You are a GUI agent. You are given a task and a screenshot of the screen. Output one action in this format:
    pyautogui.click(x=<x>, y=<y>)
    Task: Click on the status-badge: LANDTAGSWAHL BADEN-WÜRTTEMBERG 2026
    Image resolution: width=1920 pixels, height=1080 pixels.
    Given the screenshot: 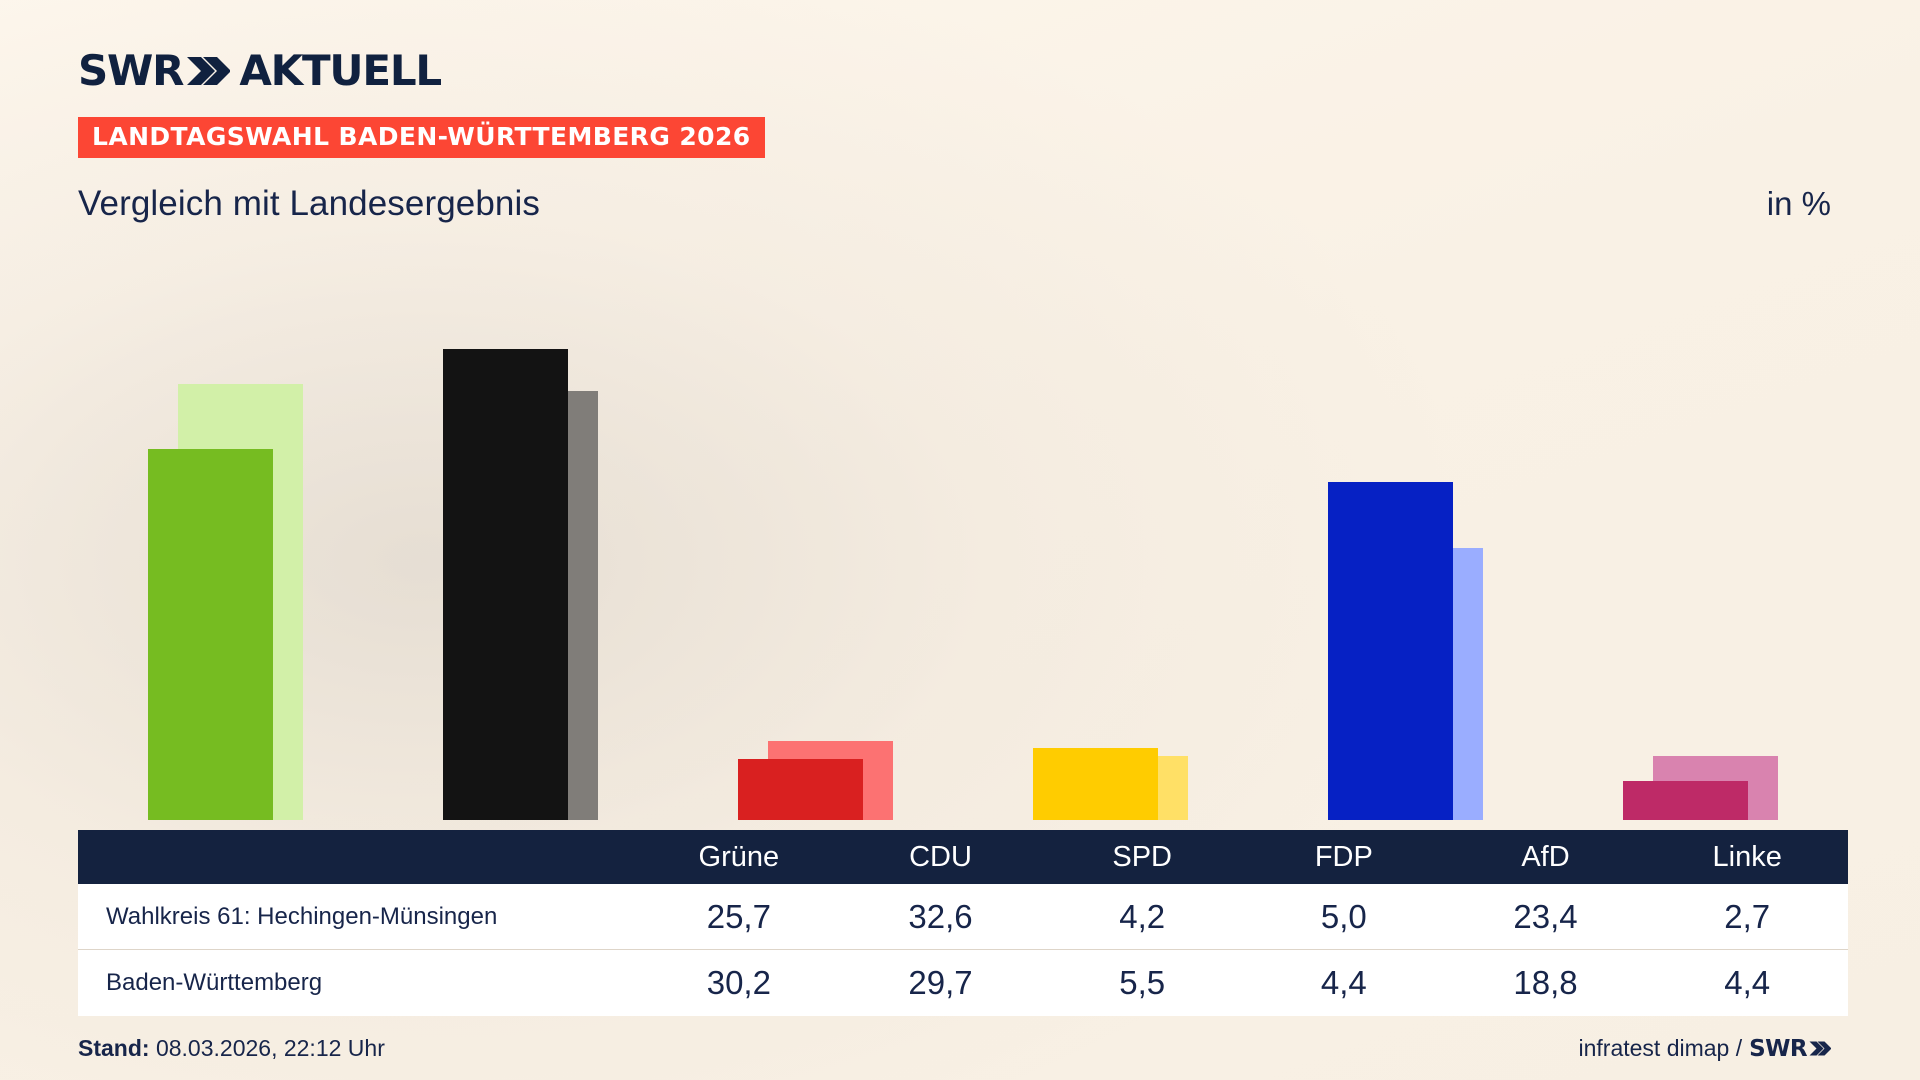 What is the action you would take?
    pyautogui.click(x=421, y=138)
    